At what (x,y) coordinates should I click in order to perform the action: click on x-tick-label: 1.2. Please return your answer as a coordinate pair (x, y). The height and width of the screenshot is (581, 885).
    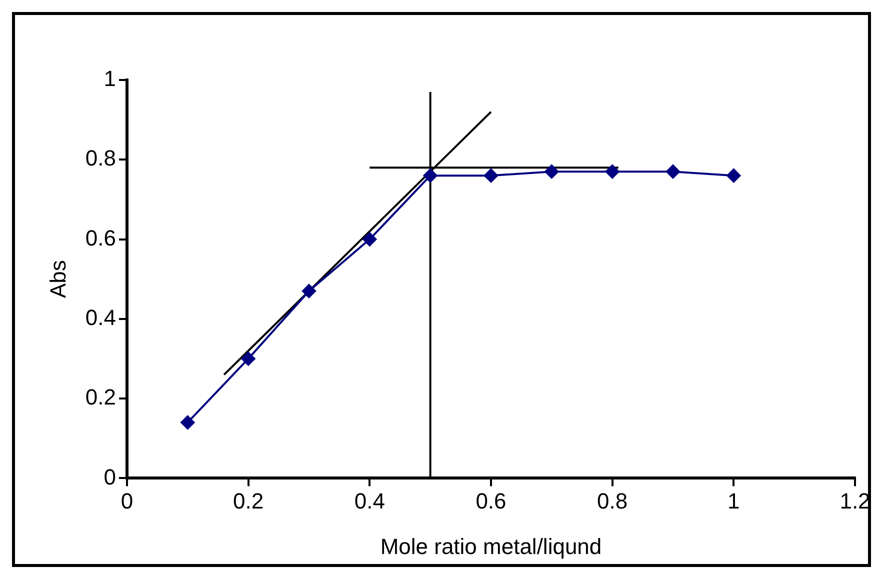
    Looking at the image, I should click on (855, 501).